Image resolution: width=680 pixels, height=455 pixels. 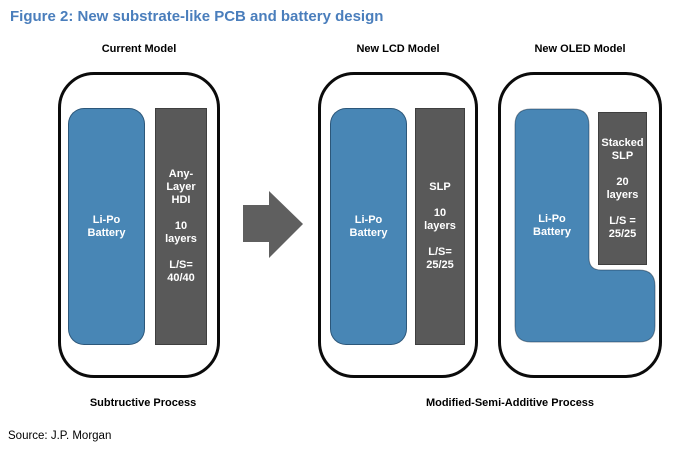 What do you see at coordinates (440, 226) in the screenshot?
I see `pcb-block-slp: SLP 10 layers L/S= 25/25` at bounding box center [440, 226].